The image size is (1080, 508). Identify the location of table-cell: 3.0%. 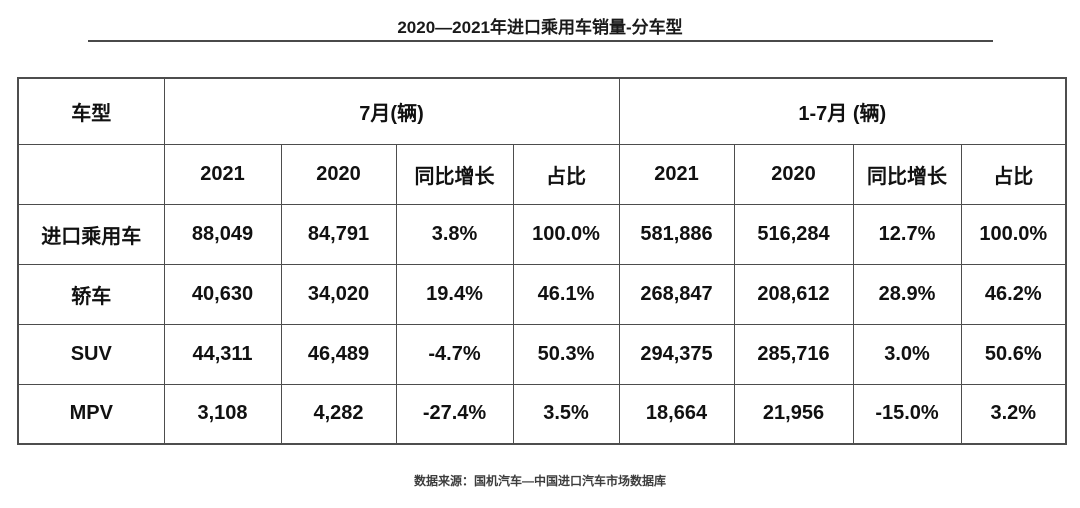
(907, 354).